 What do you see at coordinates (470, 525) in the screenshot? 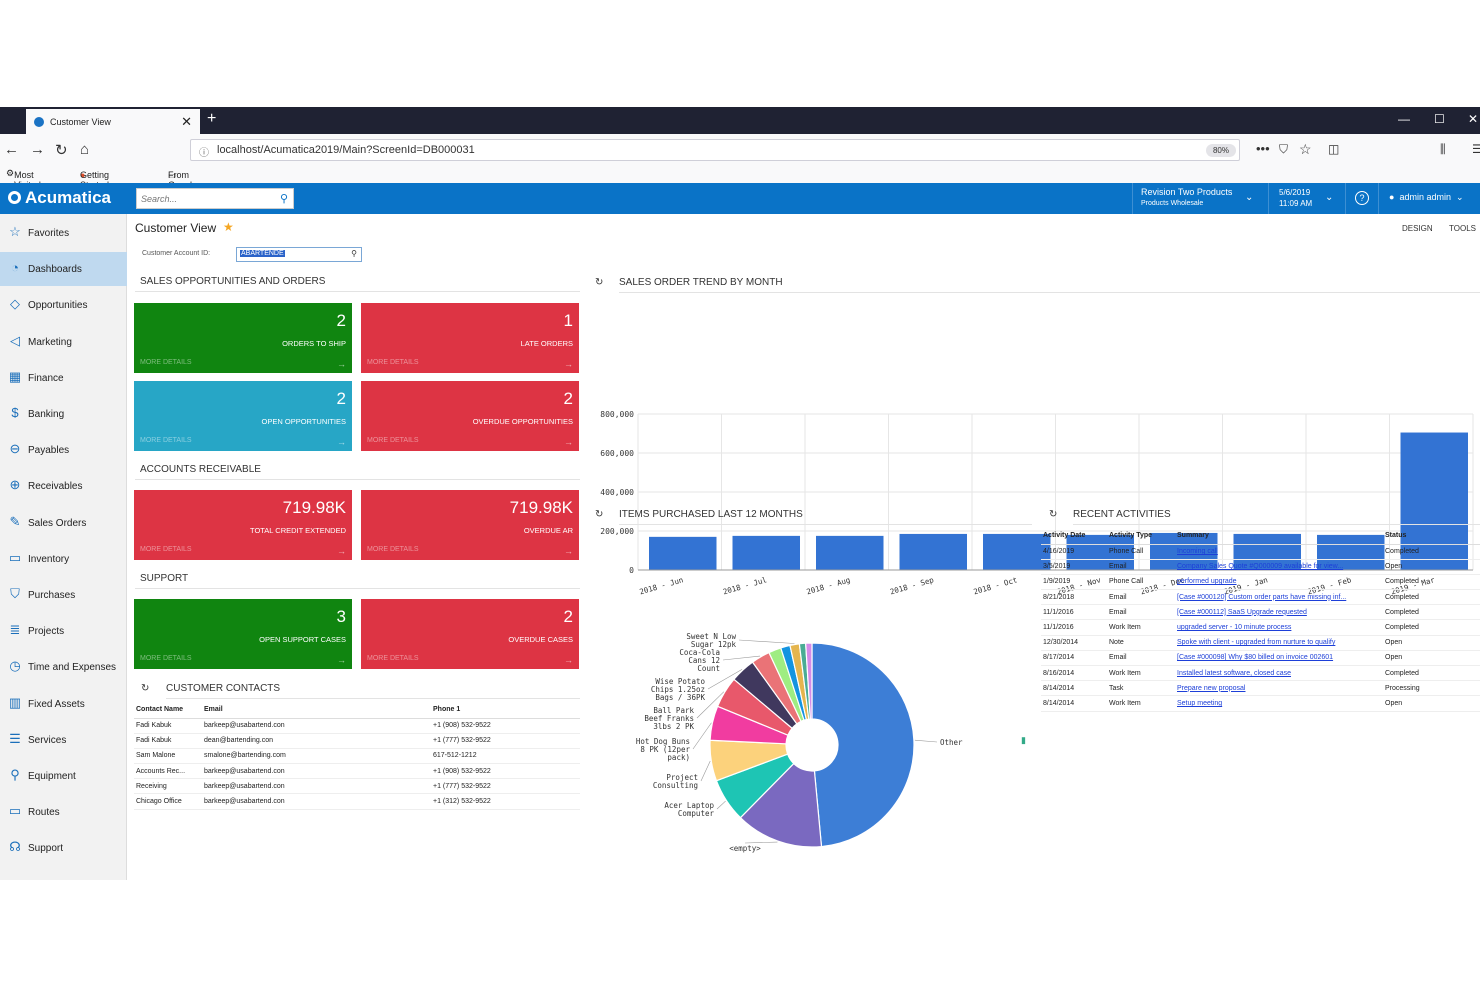
I see `overdue-ar-tile: 719.98K OVERDUE AR MORE DETAILS →` at bounding box center [470, 525].